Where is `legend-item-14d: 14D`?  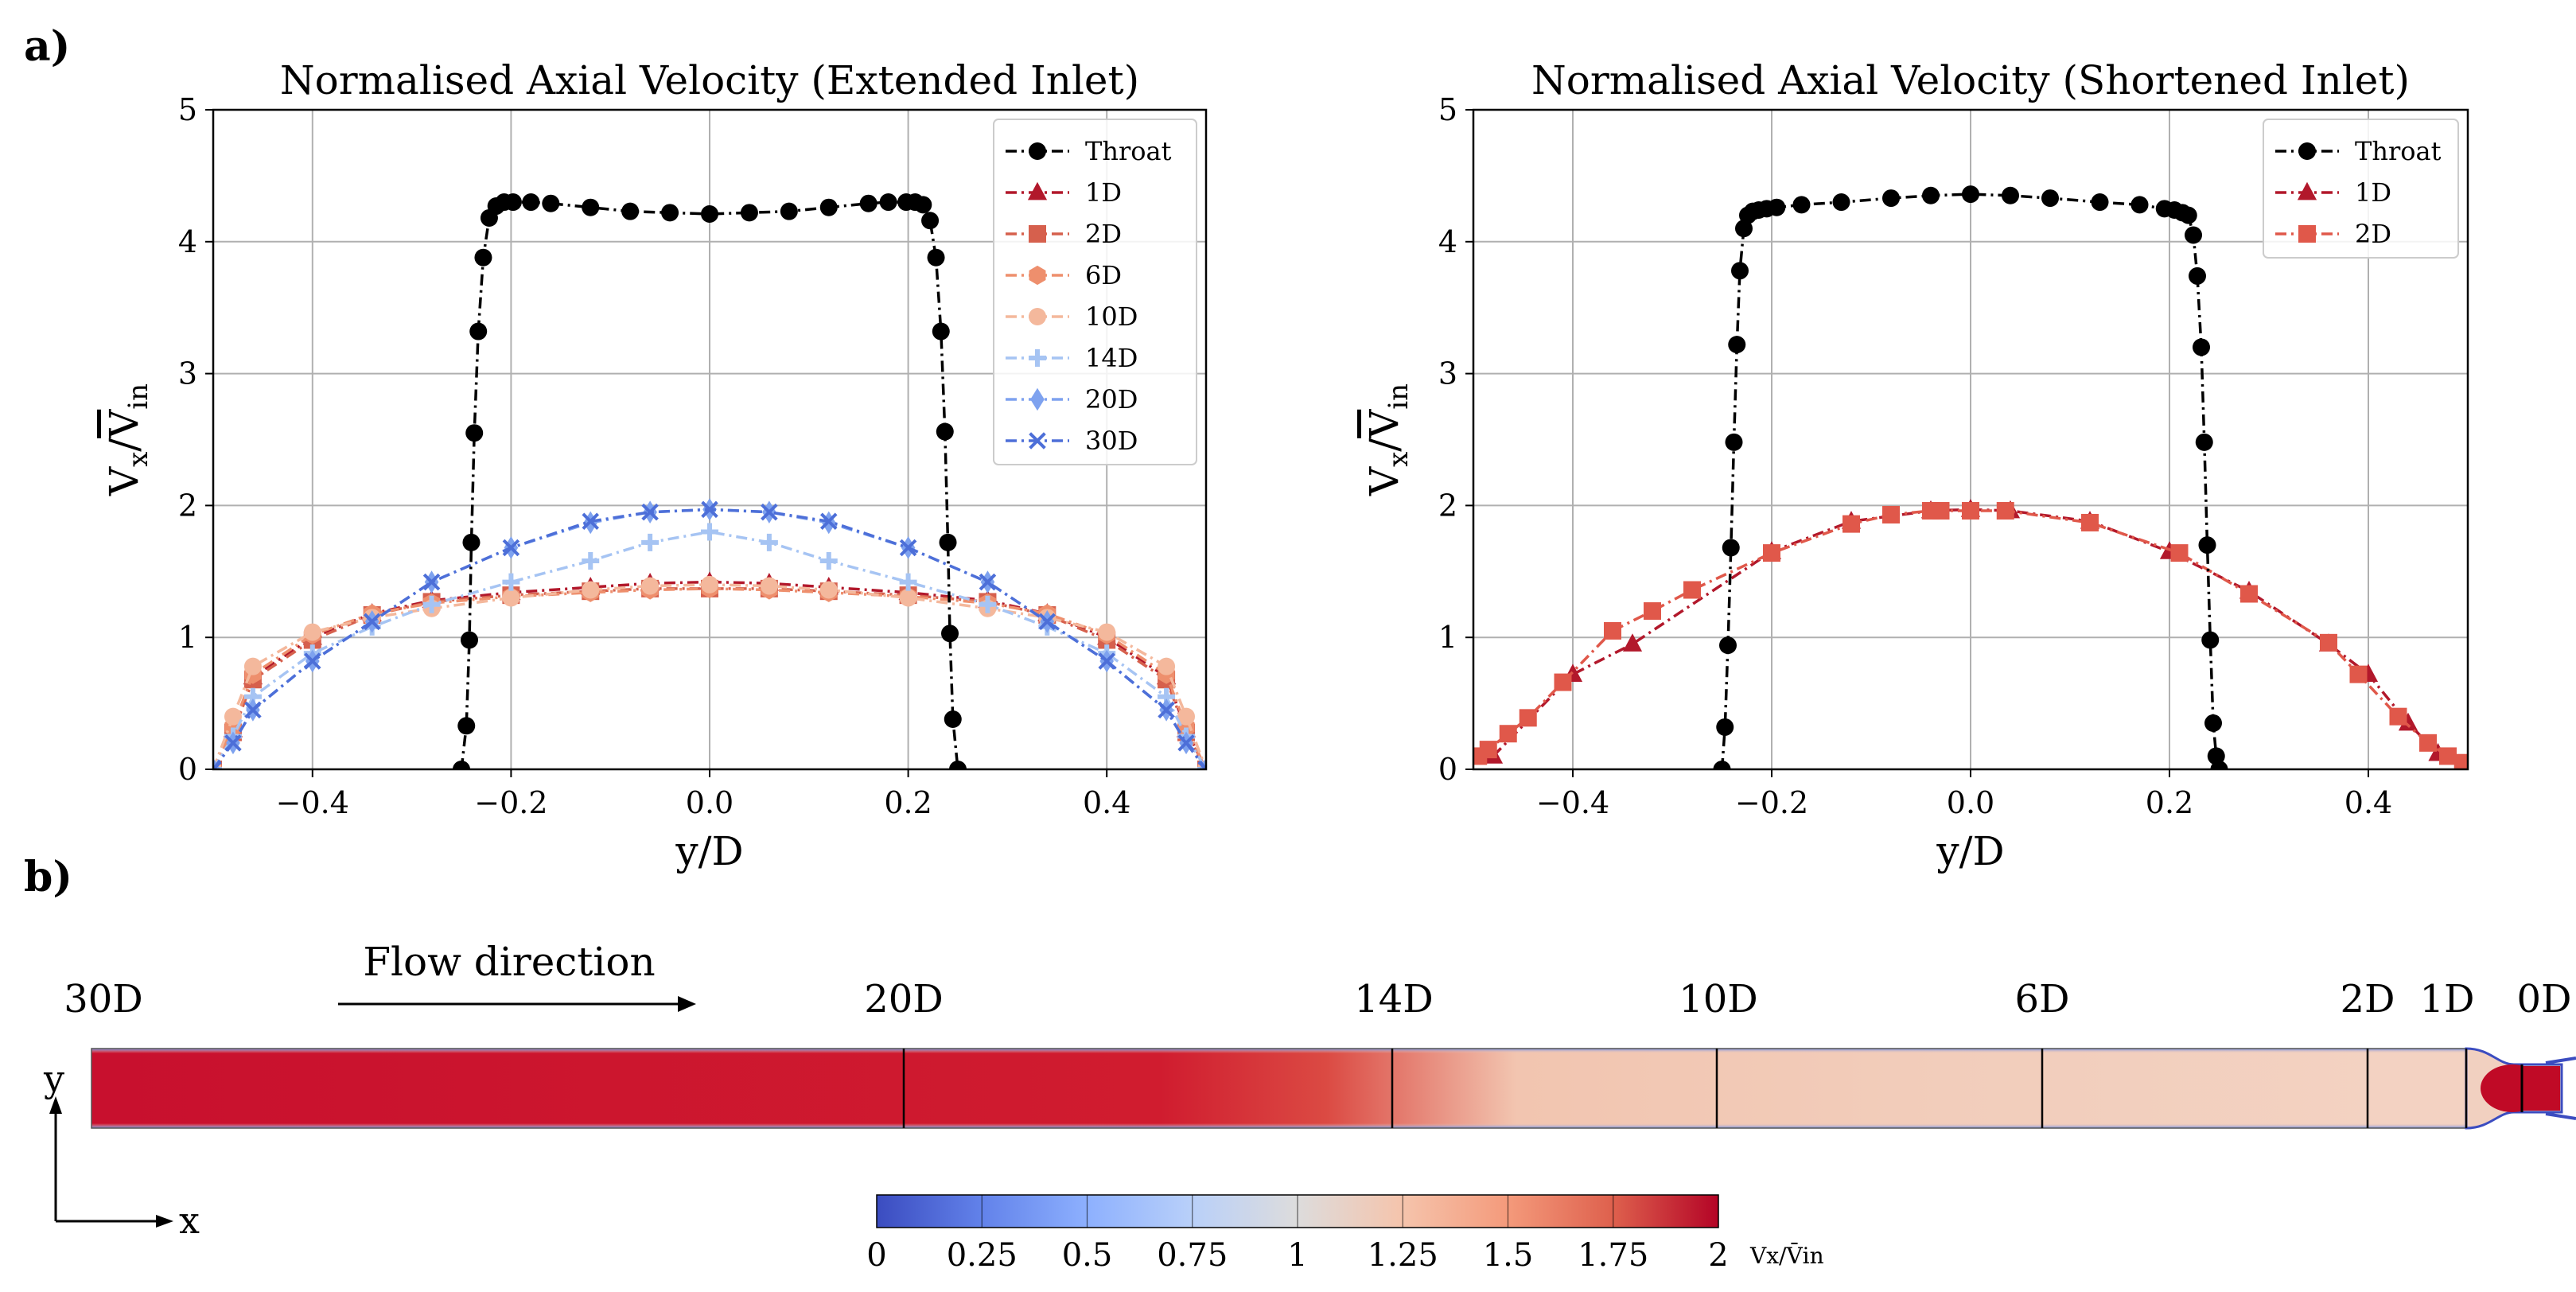
legend-item-14d: 14D is located at coordinates (1072, 358).